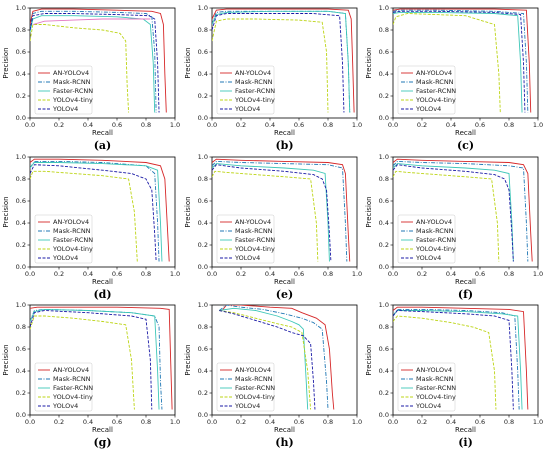 This screenshot has width=550, height=452. What do you see at coordinates (284, 145) in the screenshot?
I see `panel-label: (b)` at bounding box center [284, 145].